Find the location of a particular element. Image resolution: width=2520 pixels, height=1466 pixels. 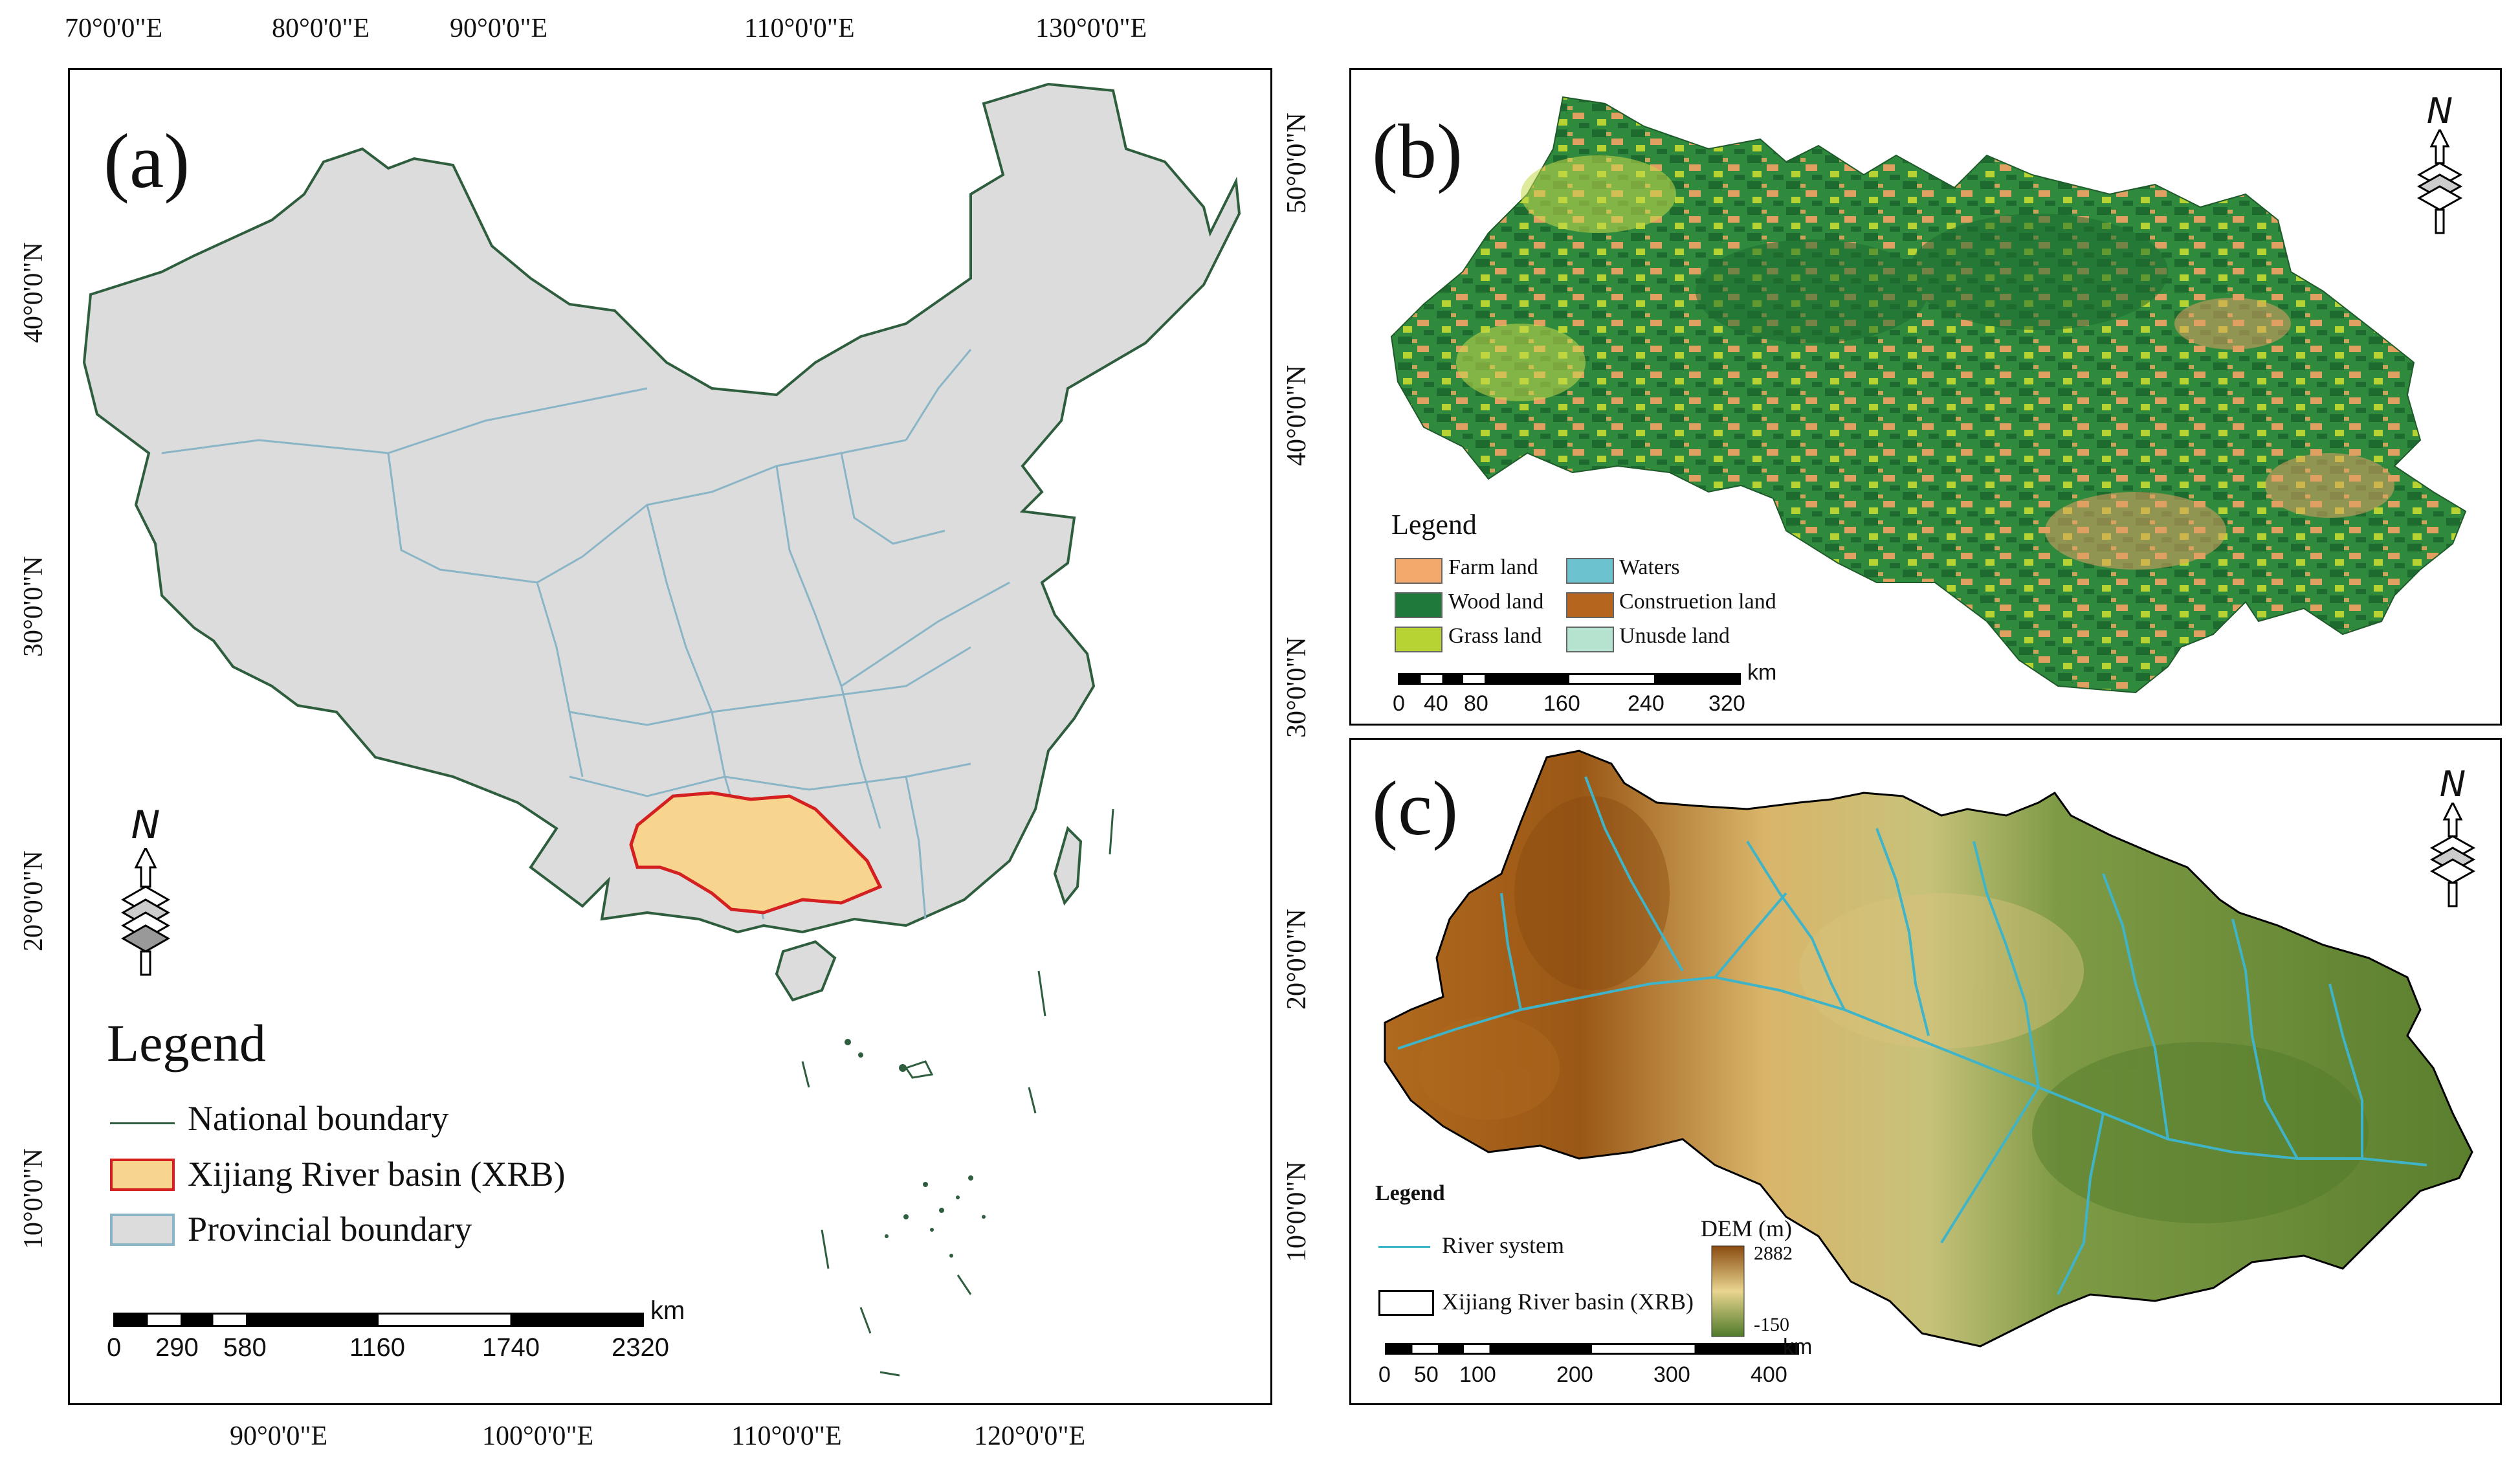

panel-a-top-lon: 110°0'0"E is located at coordinates (800, 28).